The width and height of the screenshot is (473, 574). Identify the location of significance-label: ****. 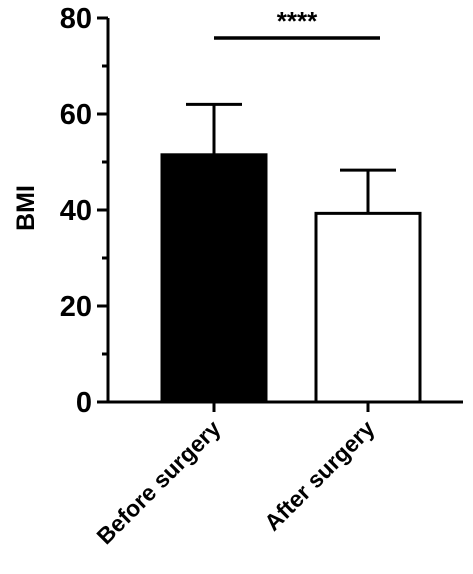
(297, 21).